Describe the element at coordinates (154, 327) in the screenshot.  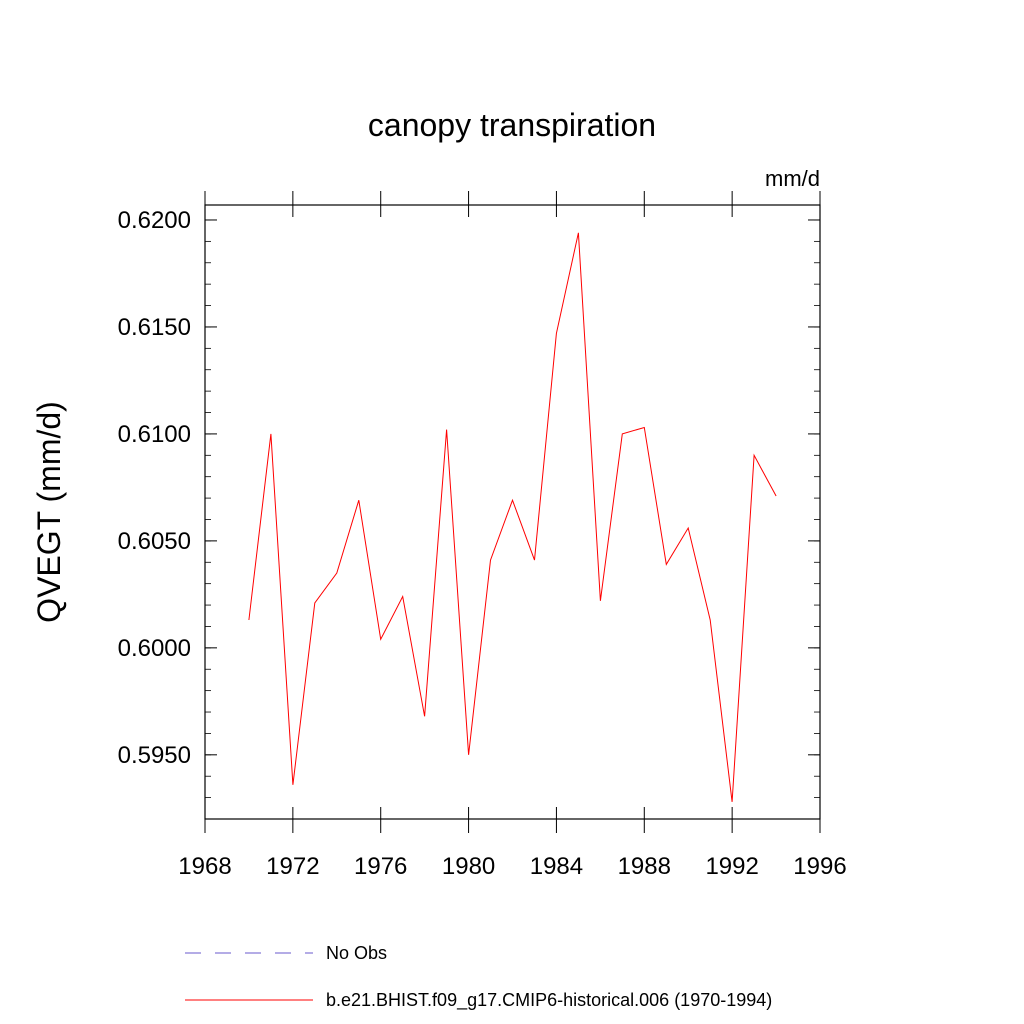
I see `y-tick-label: 0.6150` at that location.